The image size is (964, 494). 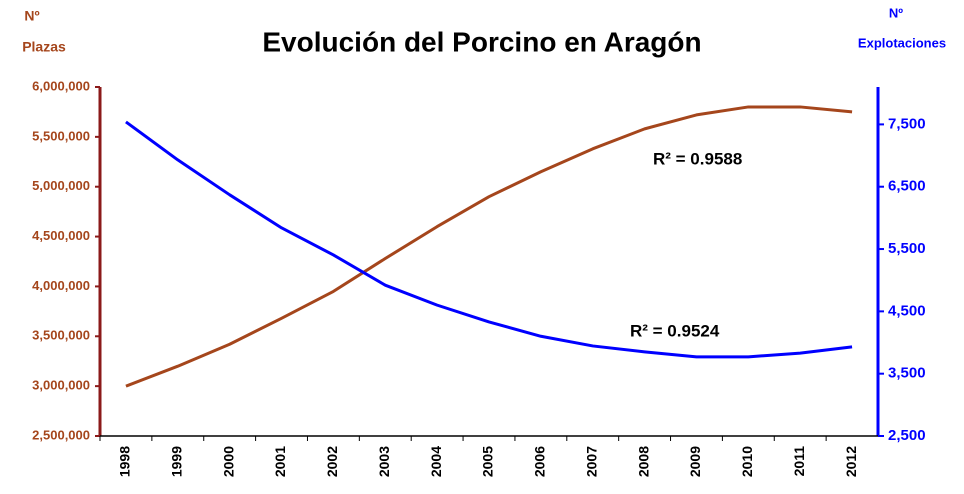 I want to click on y2-tick-label: 6,500, so click(x=907, y=186).